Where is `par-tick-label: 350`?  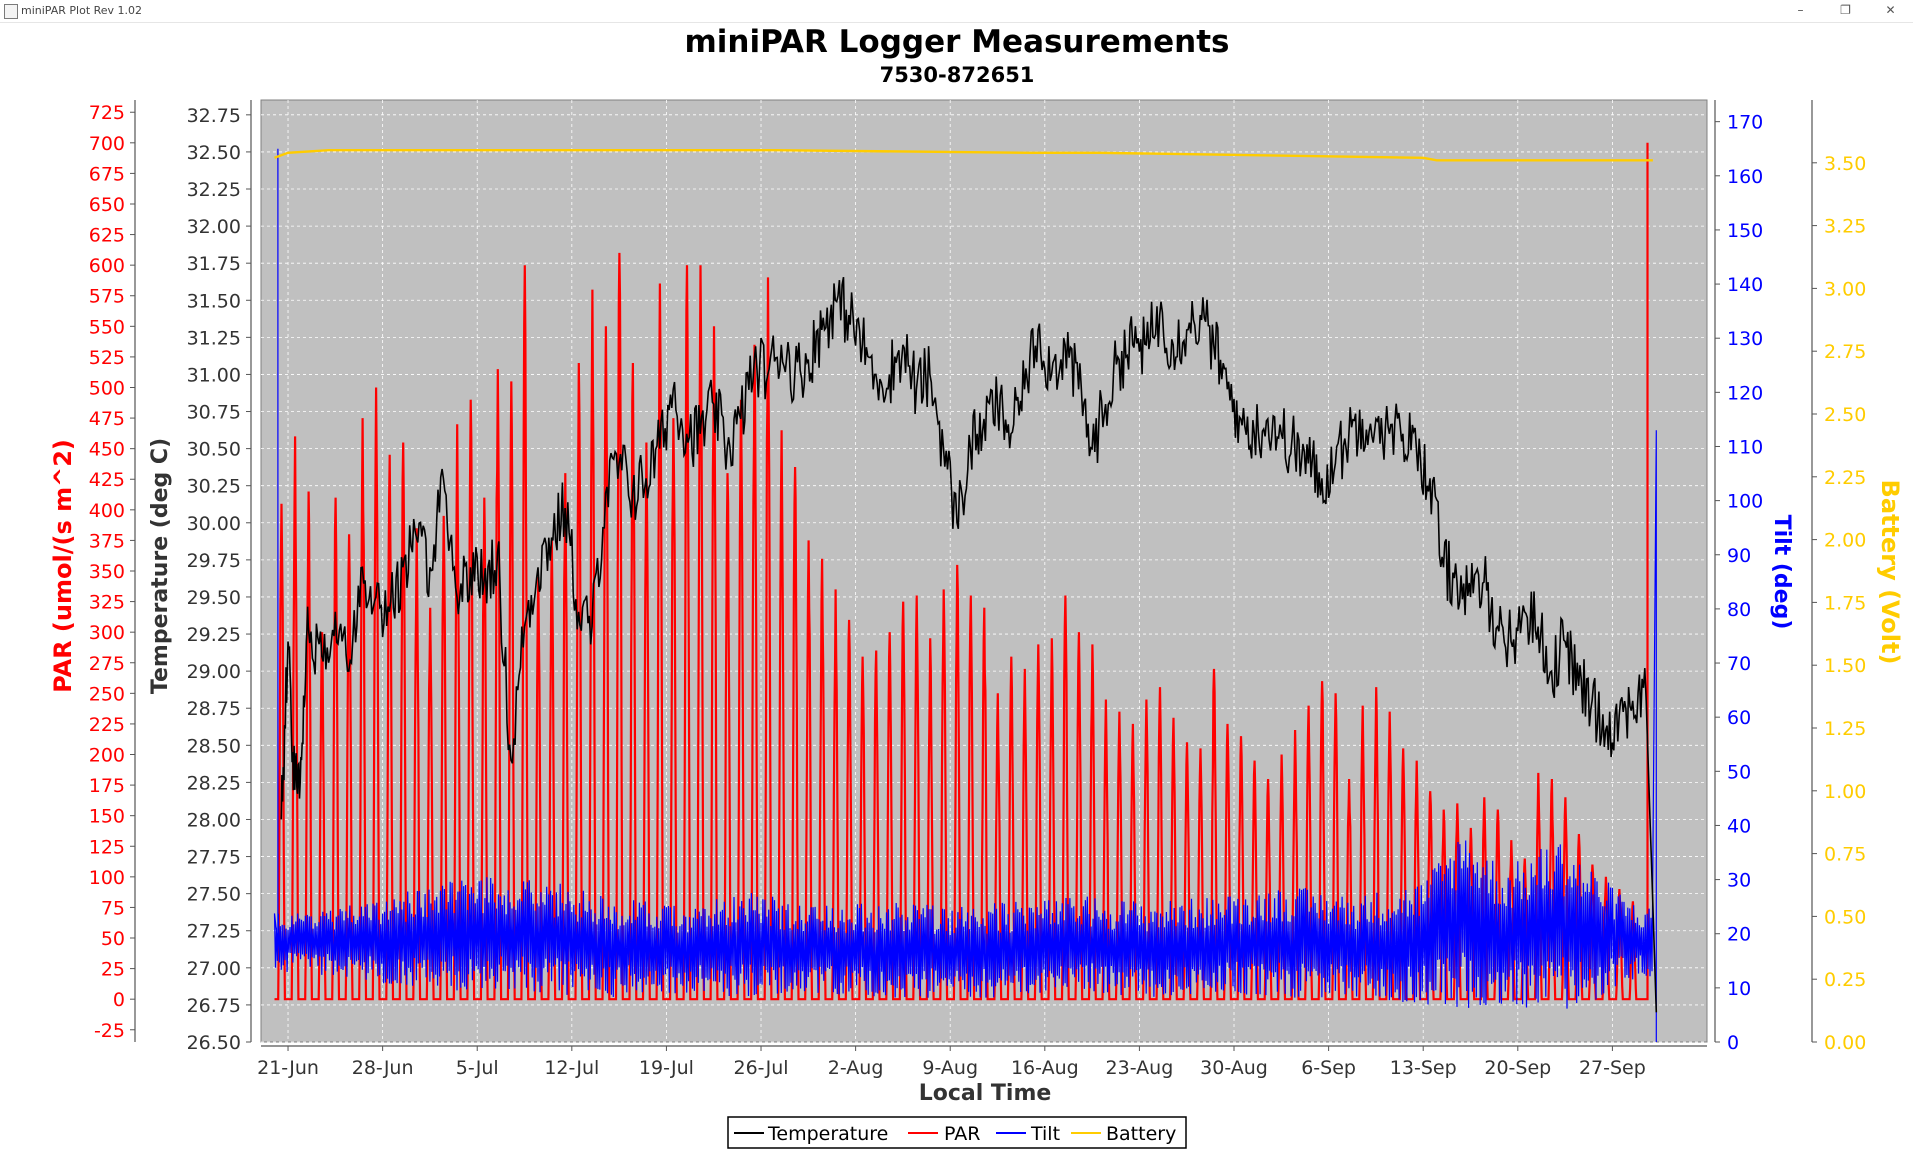 par-tick-label: 350 is located at coordinates (107, 572).